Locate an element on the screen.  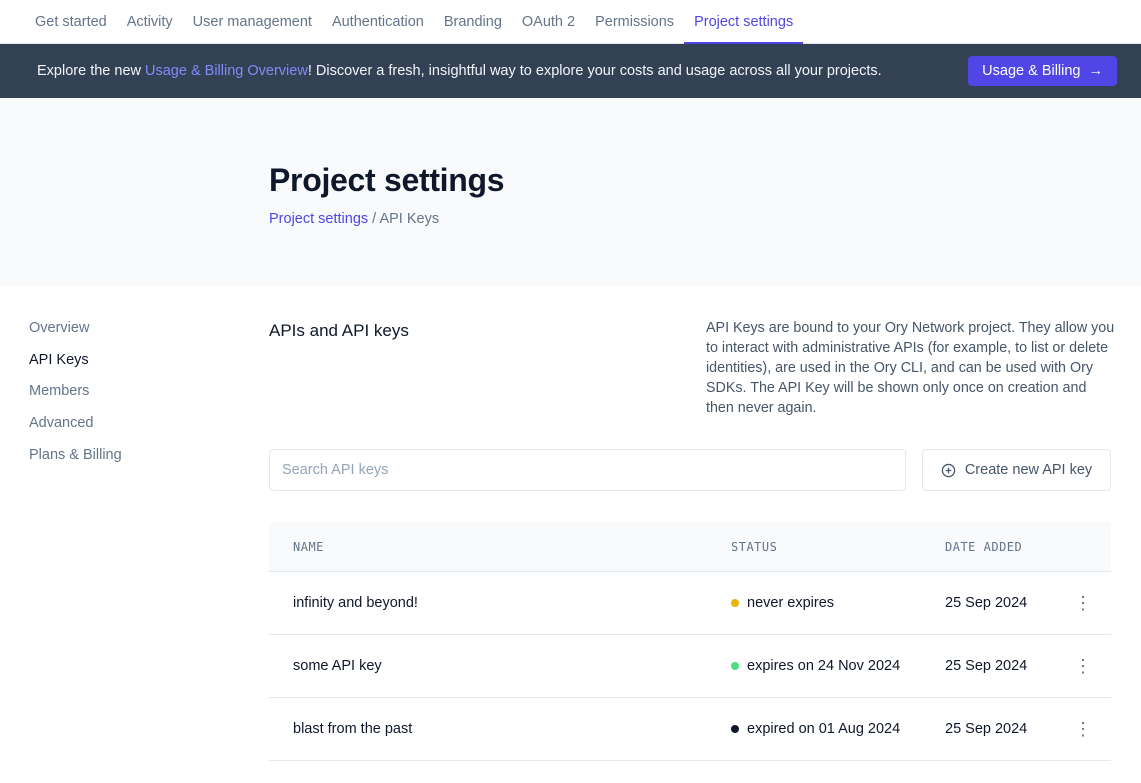
arrow-right-icon: → is located at coordinates (1096, 71).